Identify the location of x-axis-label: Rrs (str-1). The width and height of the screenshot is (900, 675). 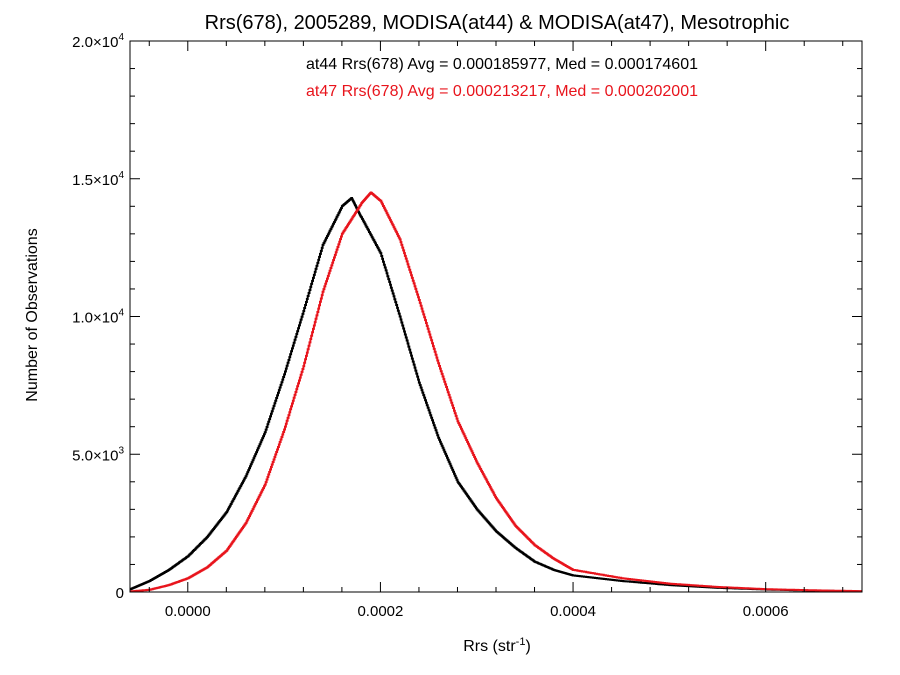
(497, 645).